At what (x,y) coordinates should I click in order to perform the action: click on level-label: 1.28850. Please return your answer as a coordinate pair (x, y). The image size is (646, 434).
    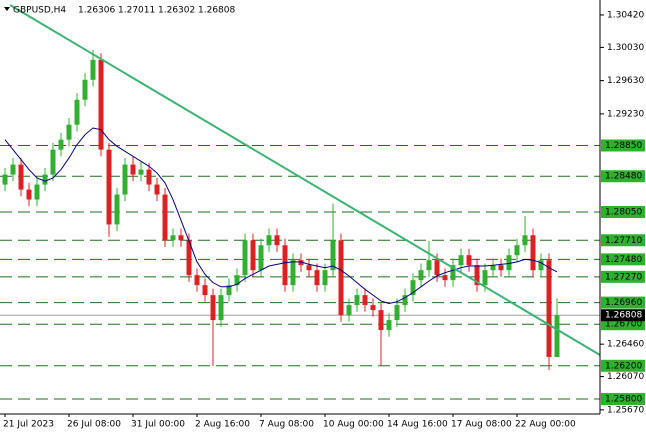
    Looking at the image, I should click on (623, 146).